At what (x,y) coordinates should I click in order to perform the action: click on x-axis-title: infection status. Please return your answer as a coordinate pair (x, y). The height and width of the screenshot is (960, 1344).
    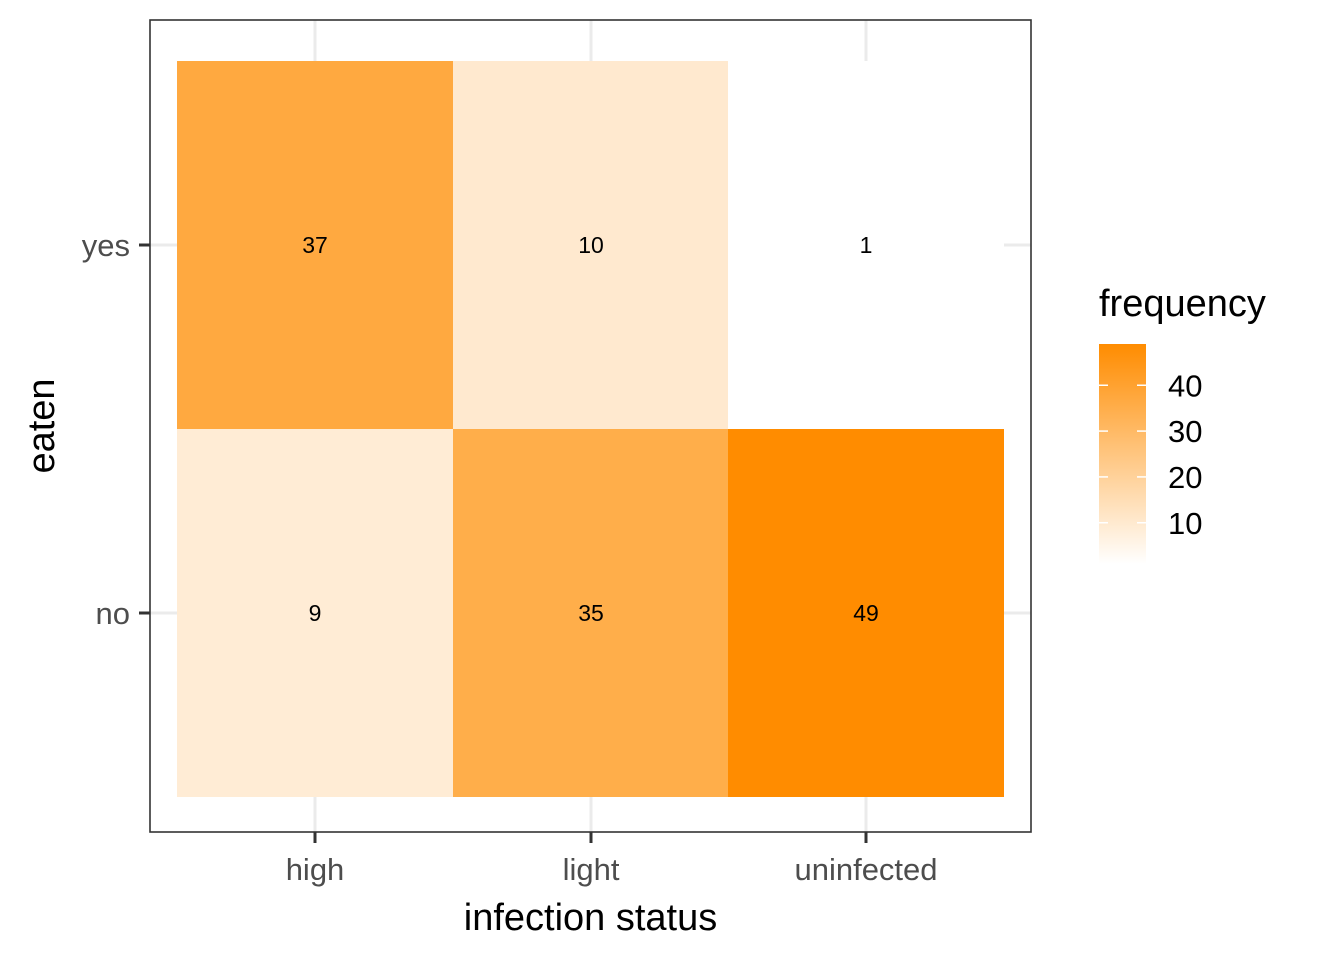
    Looking at the image, I should click on (590, 918).